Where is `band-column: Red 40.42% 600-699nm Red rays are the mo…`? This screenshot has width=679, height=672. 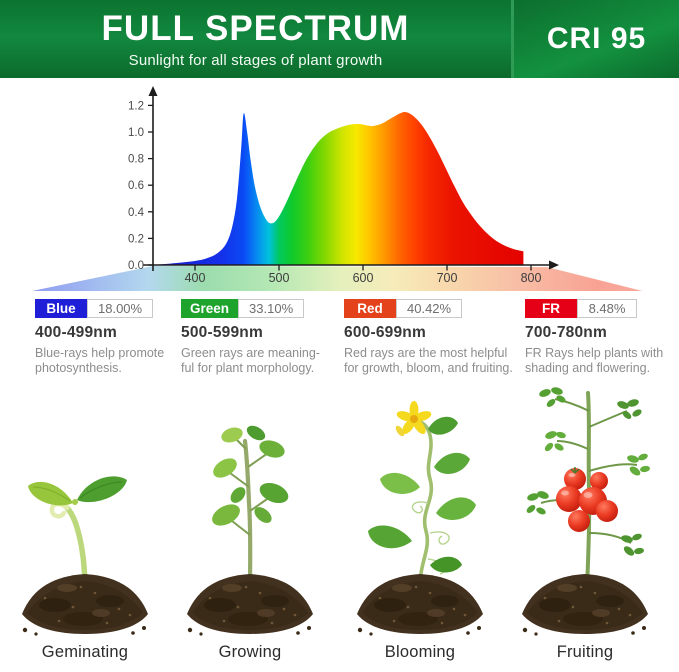
band-column: Red 40.42% 600-699nm Red rays are the mo… is located at coordinates (428, 337).